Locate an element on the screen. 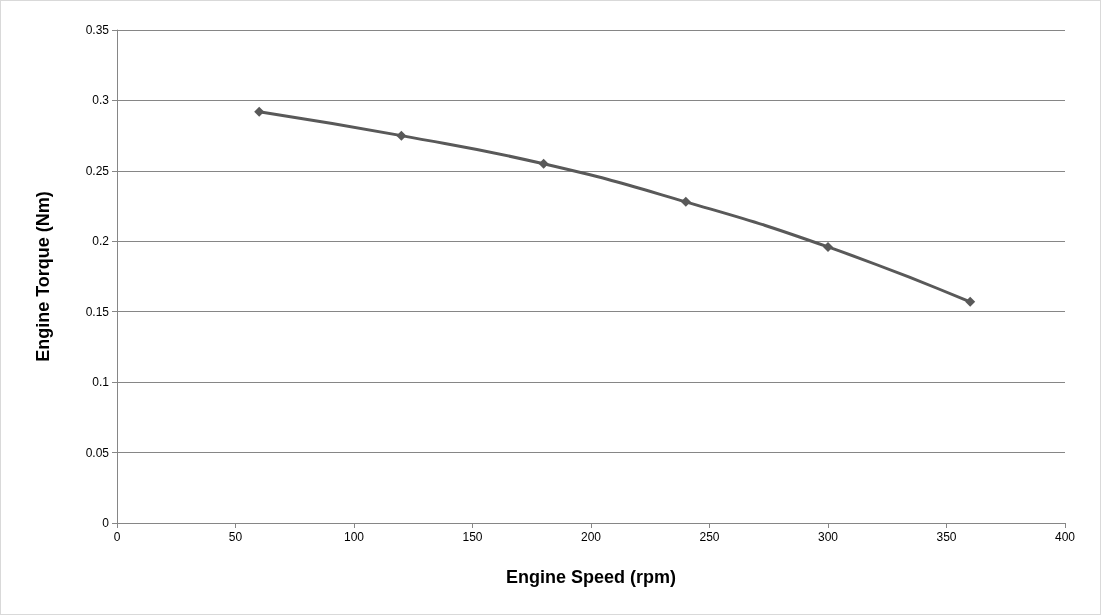 This screenshot has height=615, width=1101. y-tick-label: 0.25 is located at coordinates (97, 170).